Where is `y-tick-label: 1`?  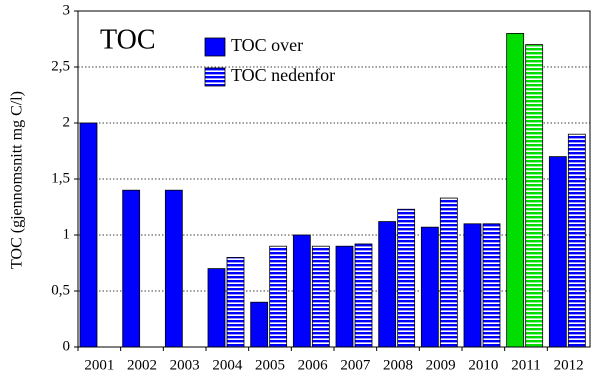 y-tick-label: 1 is located at coordinates (67, 234).